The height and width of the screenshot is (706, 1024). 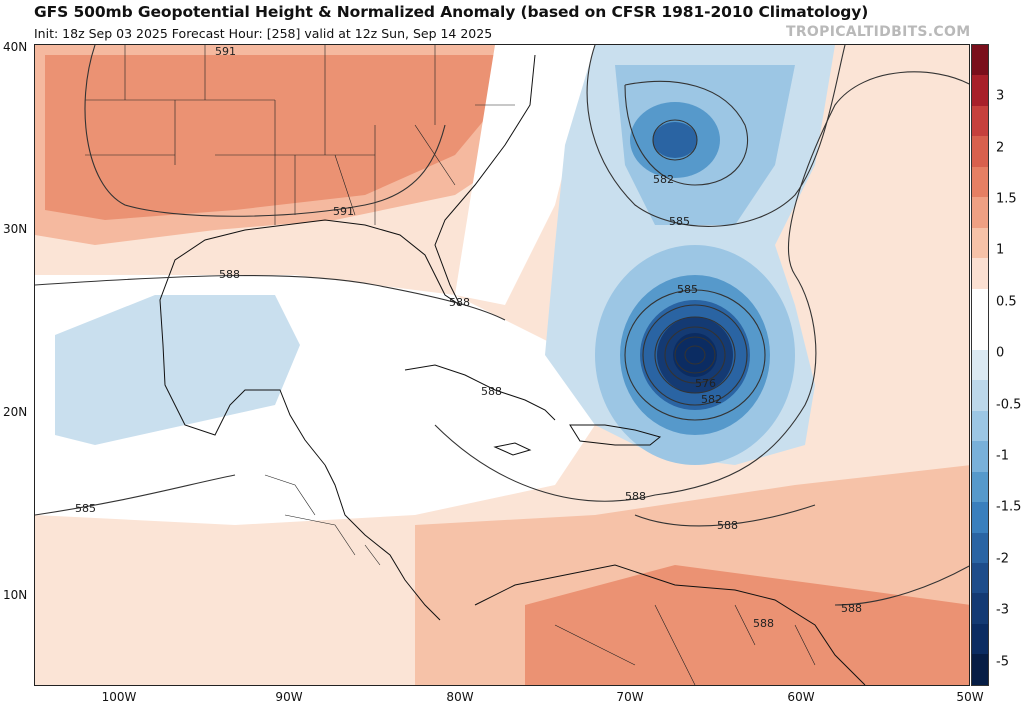 What do you see at coordinates (970, 697) in the screenshot?
I see `lon-label-50w: 50W` at bounding box center [970, 697].